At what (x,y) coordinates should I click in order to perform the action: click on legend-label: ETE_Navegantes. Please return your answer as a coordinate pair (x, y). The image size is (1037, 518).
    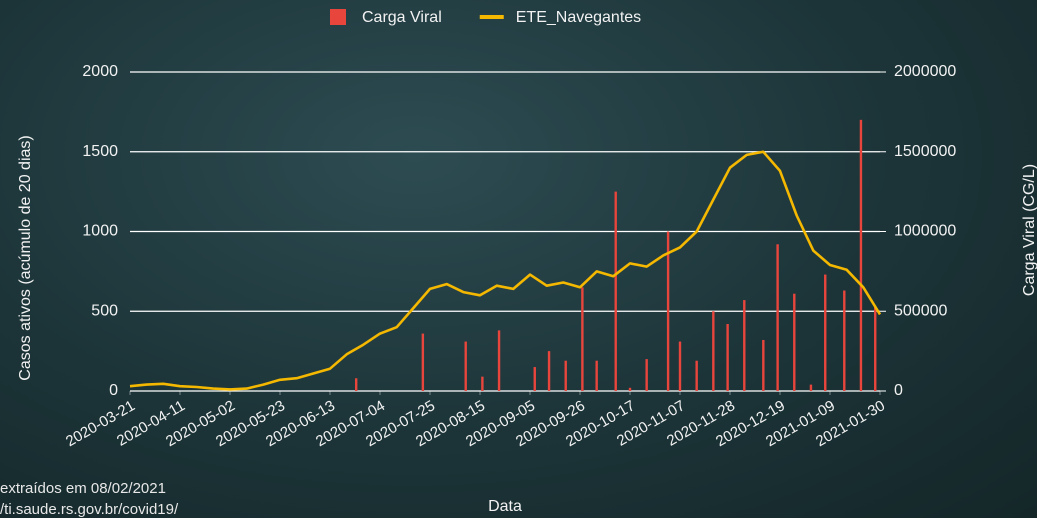
    Looking at the image, I should click on (578, 17).